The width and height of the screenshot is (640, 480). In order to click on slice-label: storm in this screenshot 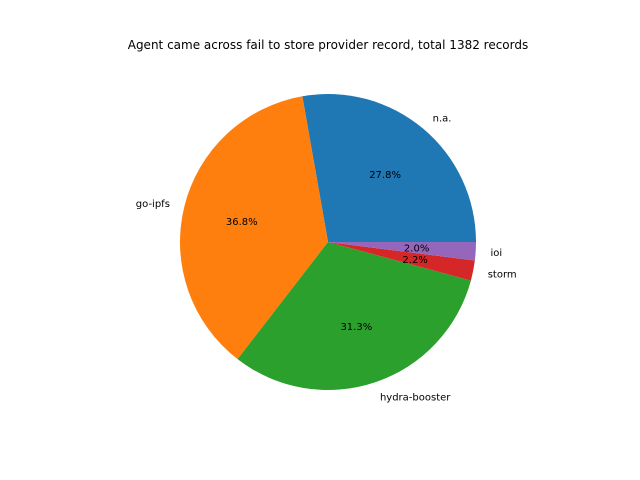, I will do `click(502, 274)`.